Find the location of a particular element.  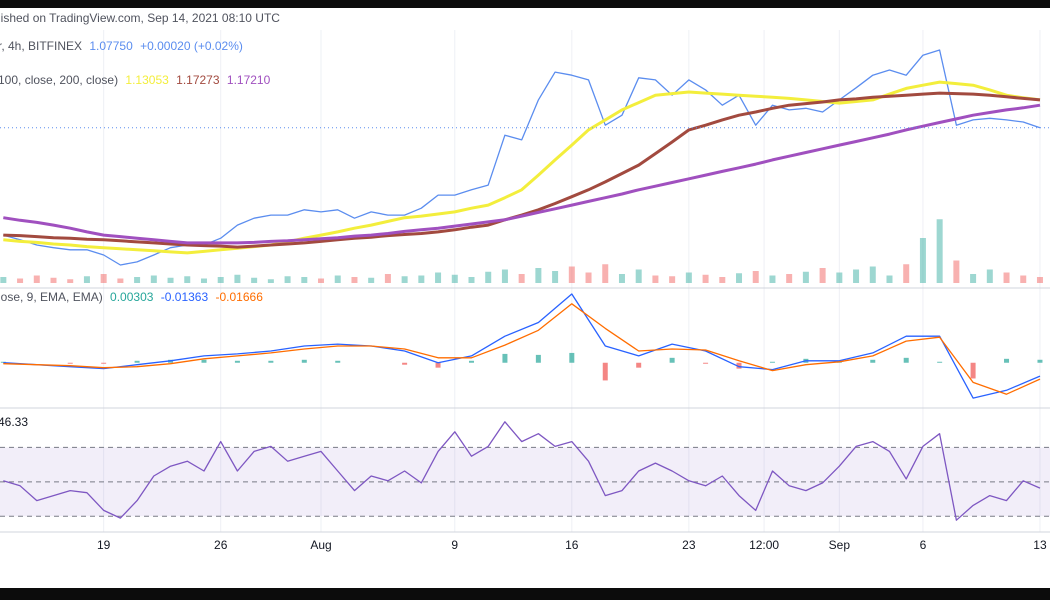

x-tick-label: 19 is located at coordinates (104, 545).